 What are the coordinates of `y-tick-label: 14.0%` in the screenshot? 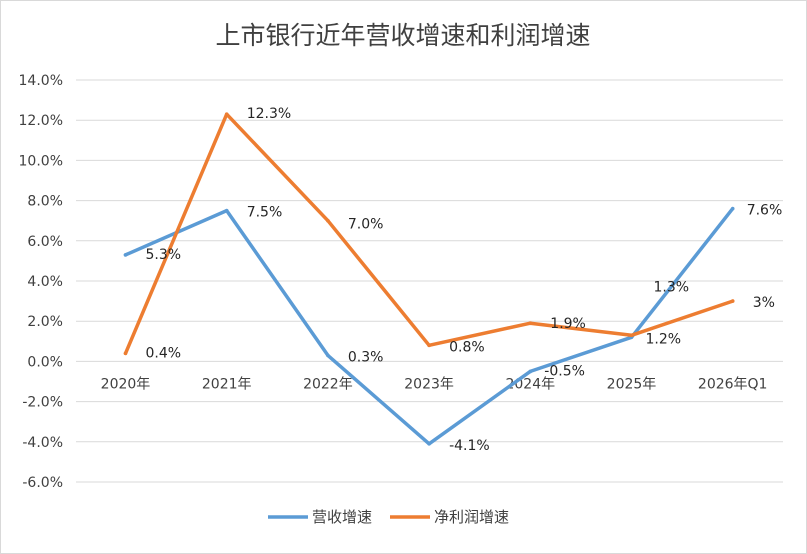 It's located at (41, 81).